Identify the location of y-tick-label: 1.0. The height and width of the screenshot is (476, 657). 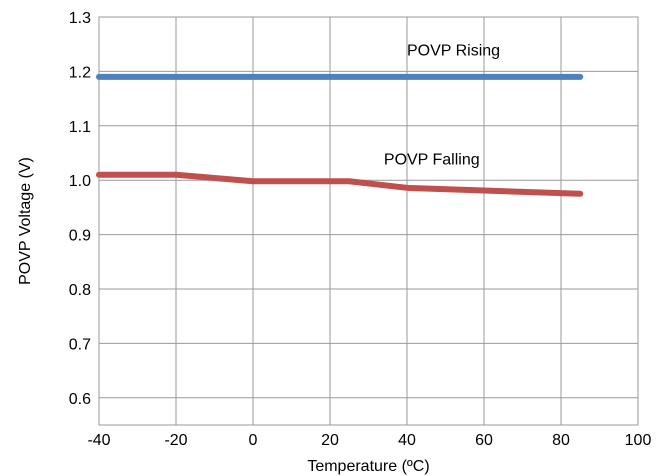
(80, 181).